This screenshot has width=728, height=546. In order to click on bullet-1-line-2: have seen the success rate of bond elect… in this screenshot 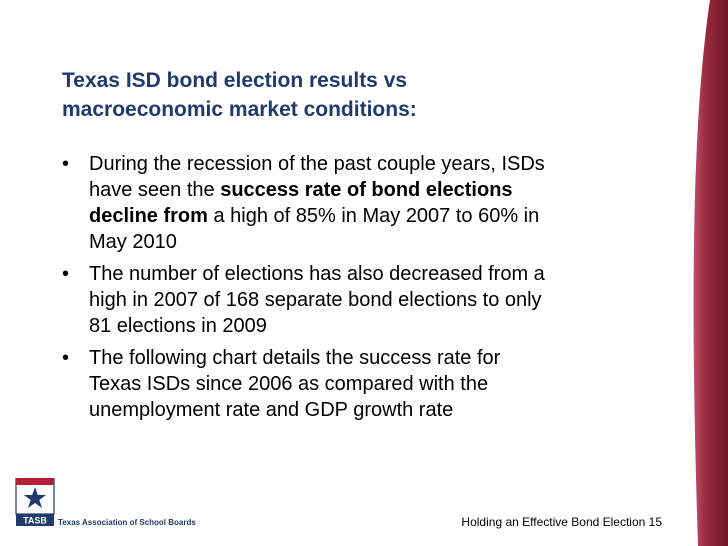, I will do `click(375, 190)`.